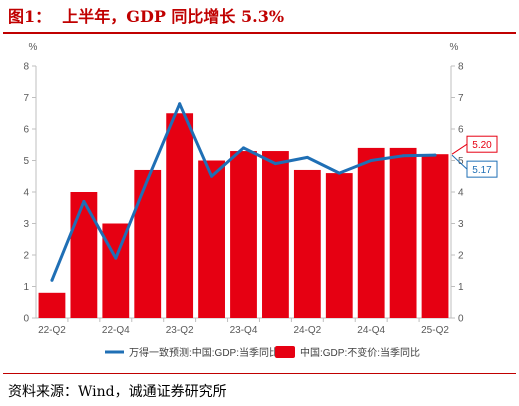  What do you see at coordinates (26, 193) in the screenshot?
I see `y-tick-label-left: 4` at bounding box center [26, 193].